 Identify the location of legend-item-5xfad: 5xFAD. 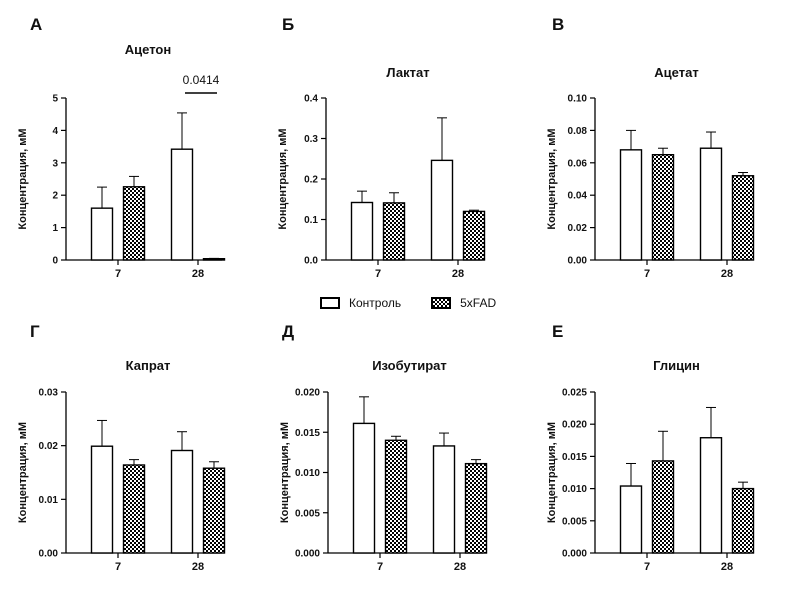
(463, 303).